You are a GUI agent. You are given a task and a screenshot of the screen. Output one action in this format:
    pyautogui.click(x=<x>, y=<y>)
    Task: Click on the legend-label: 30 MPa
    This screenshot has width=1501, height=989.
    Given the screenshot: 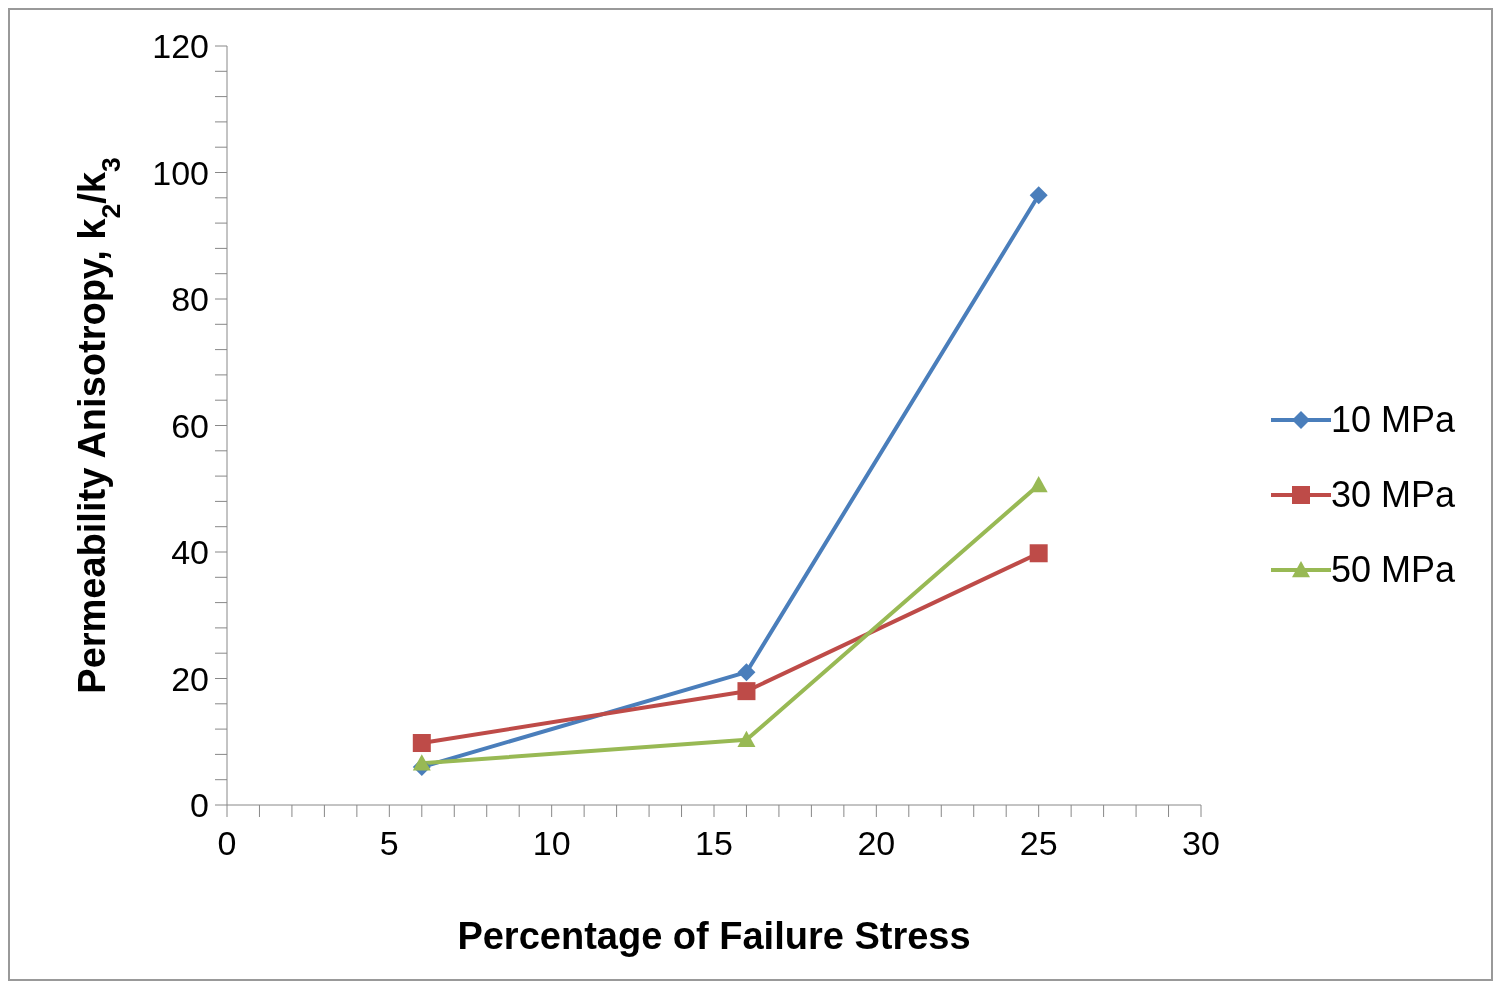 What is the action you would take?
    pyautogui.click(x=1393, y=494)
    